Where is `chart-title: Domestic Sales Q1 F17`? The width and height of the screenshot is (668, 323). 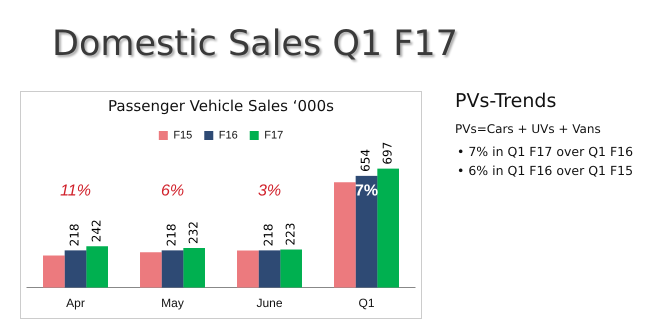
chart-title: Domestic Sales Q1 F17 is located at coordinates (255, 44).